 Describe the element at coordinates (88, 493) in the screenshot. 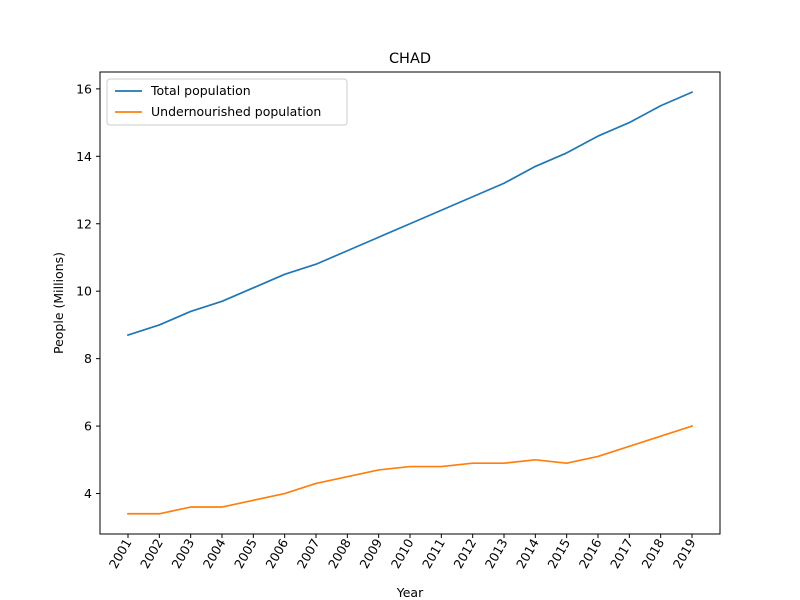

I see `y-tick-label: 4` at that location.